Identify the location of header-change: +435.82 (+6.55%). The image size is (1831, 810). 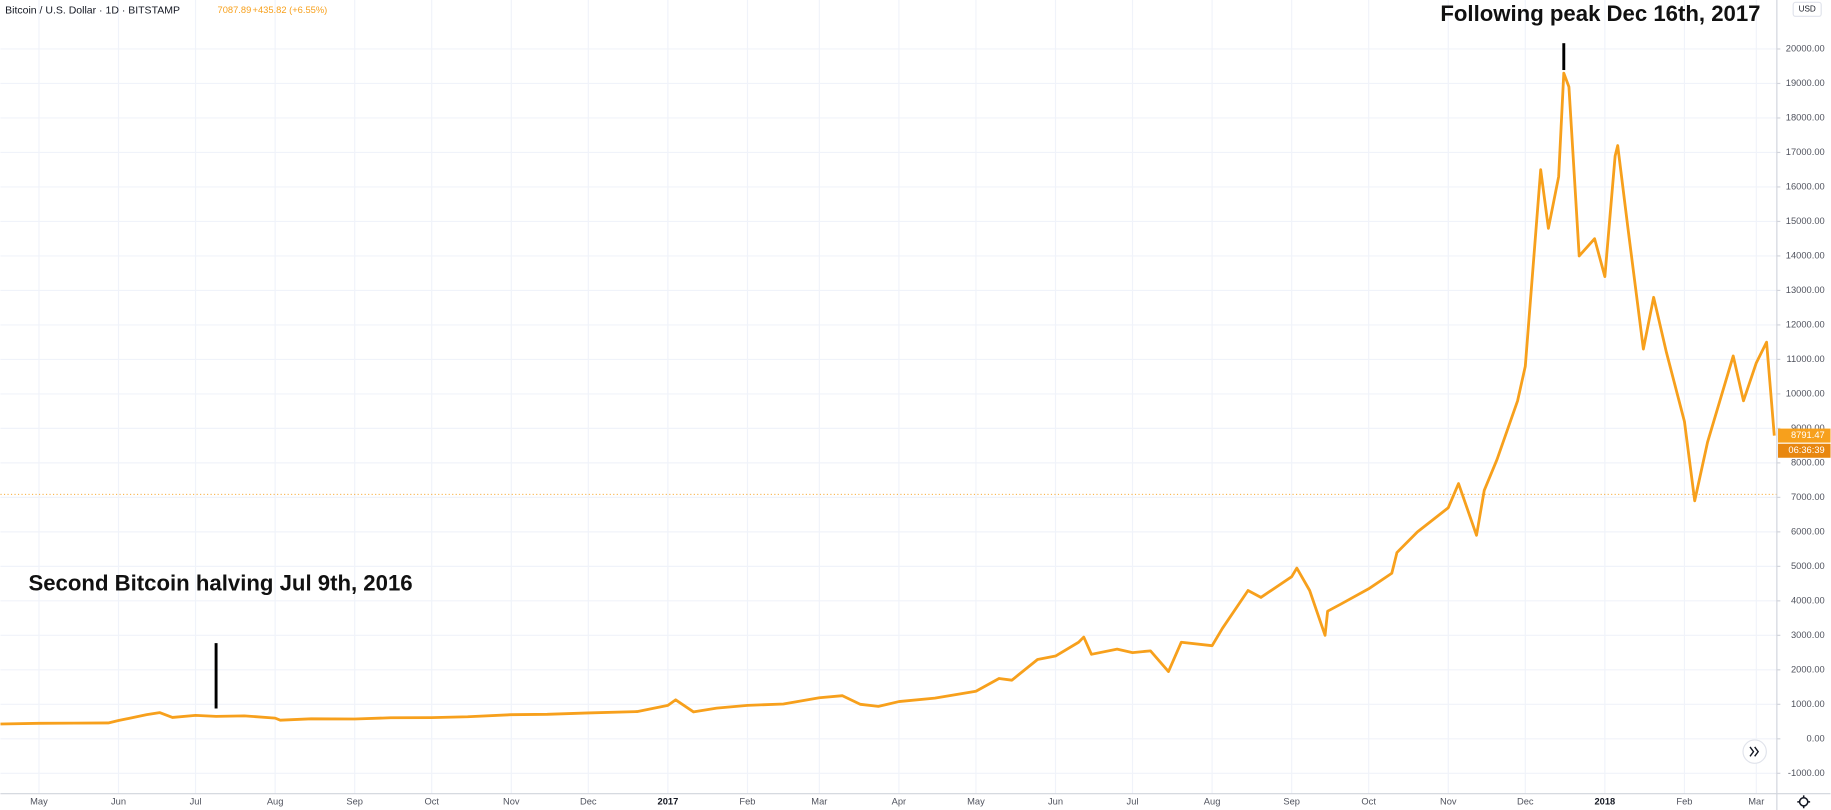
(290, 10).